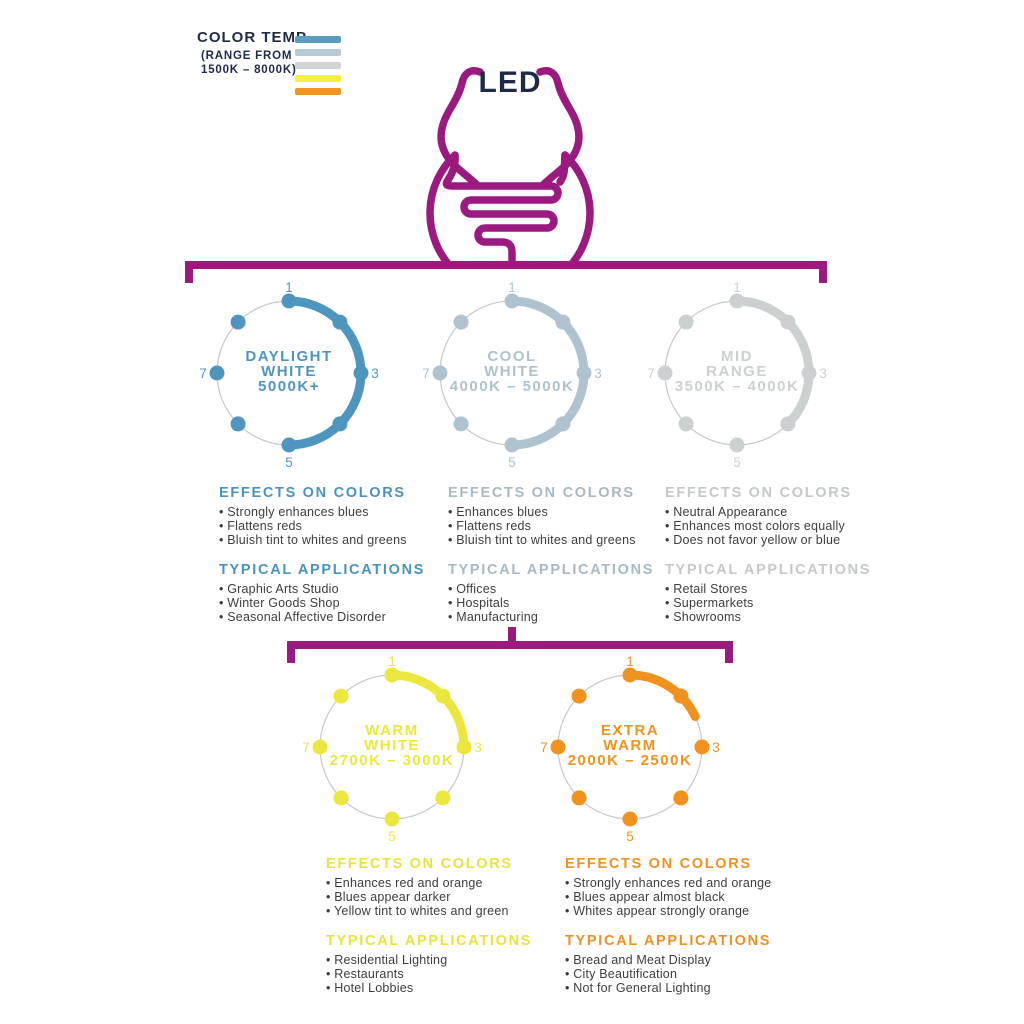  I want to click on warm-white-applications-list-item: Restaurants, so click(448, 974).